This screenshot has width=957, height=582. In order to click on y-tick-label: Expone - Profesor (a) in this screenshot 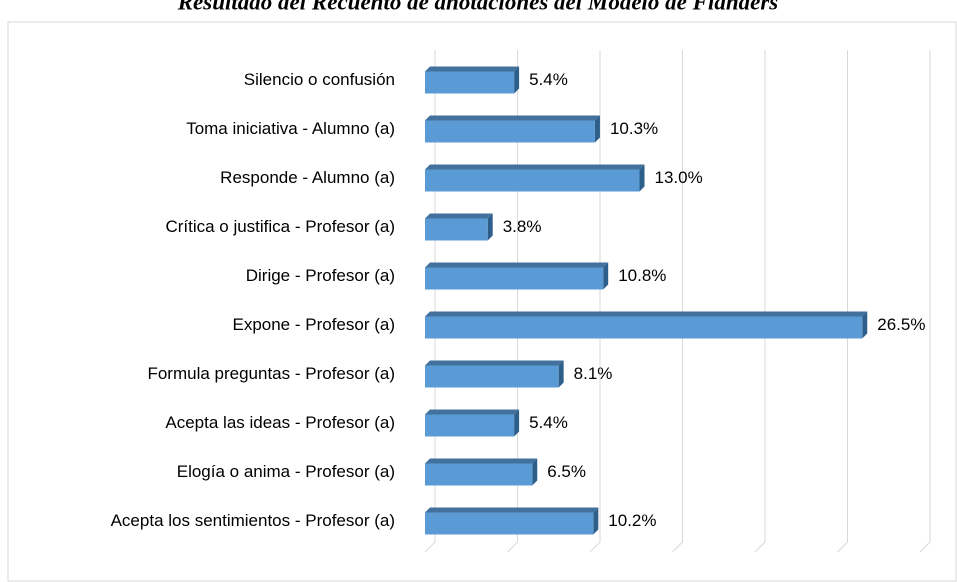, I will do `click(313, 324)`.